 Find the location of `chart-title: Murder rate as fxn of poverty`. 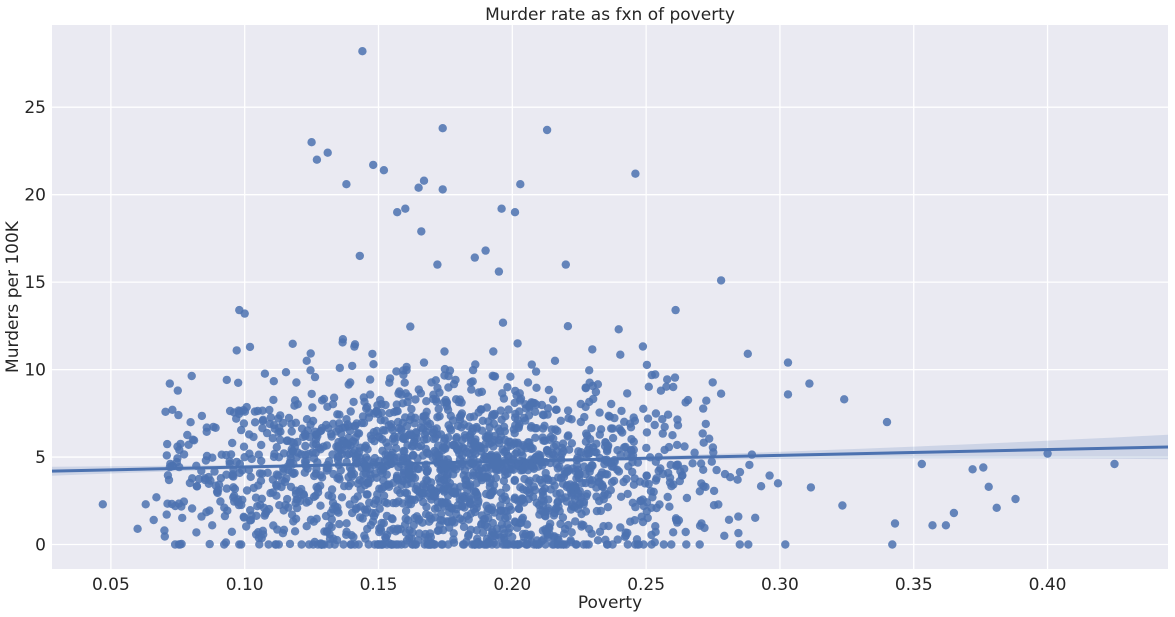

chart-title: Murder rate as fxn of poverty is located at coordinates (610, 15).